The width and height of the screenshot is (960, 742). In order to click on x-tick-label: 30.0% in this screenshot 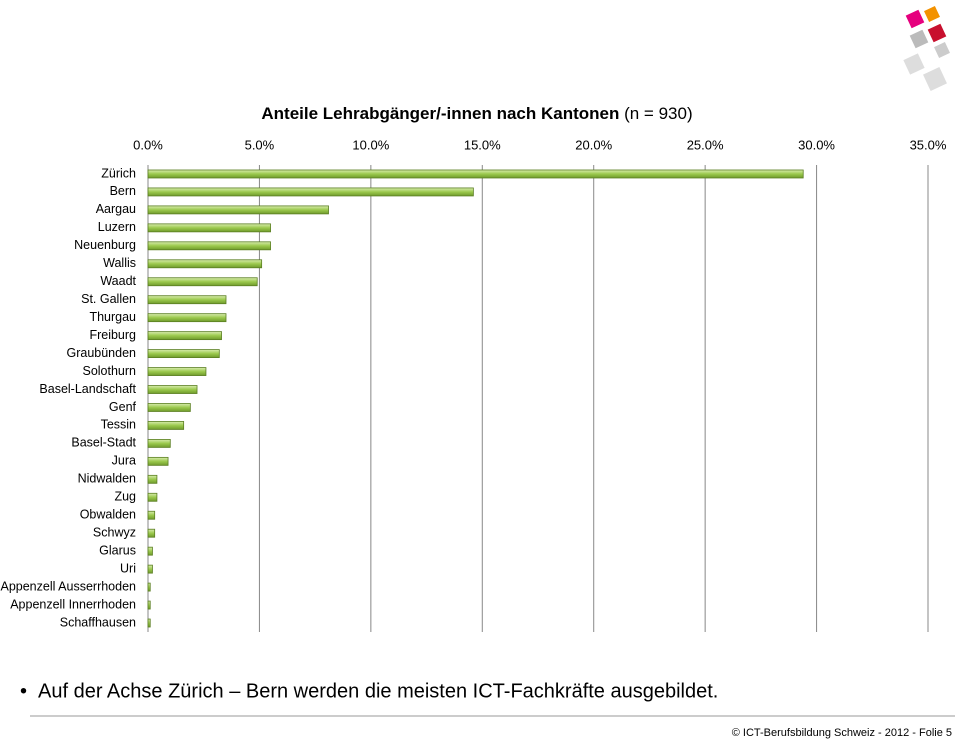, I will do `click(816, 144)`.